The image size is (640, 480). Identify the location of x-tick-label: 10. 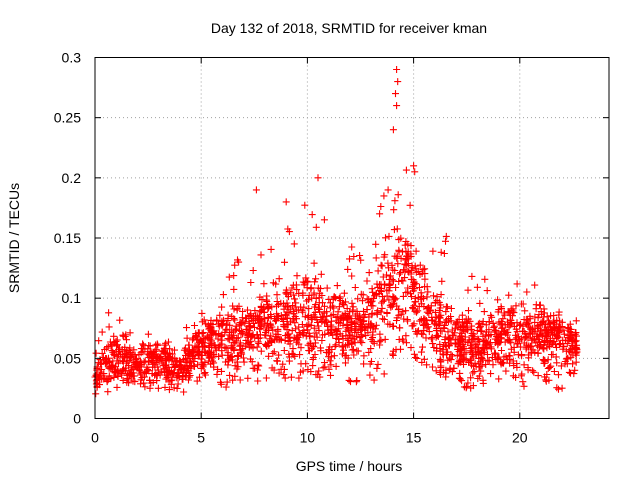
(308, 438).